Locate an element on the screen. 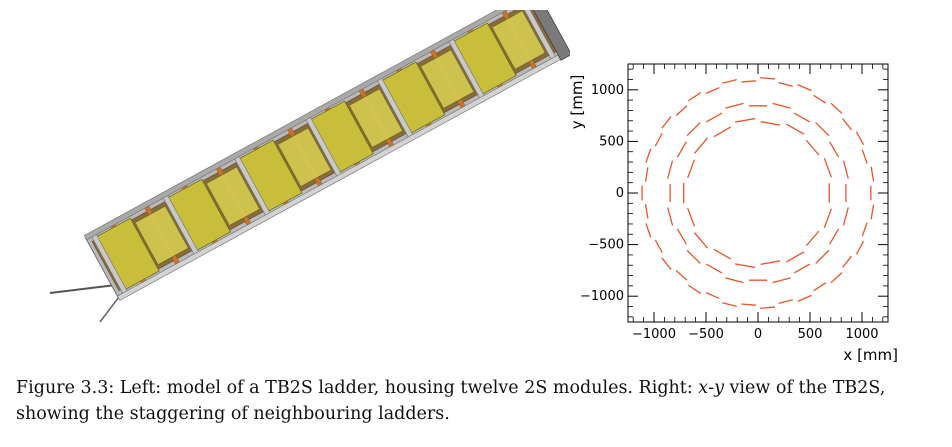 The width and height of the screenshot is (952, 447). x-axis-label: x [mm] is located at coordinates (870, 355).